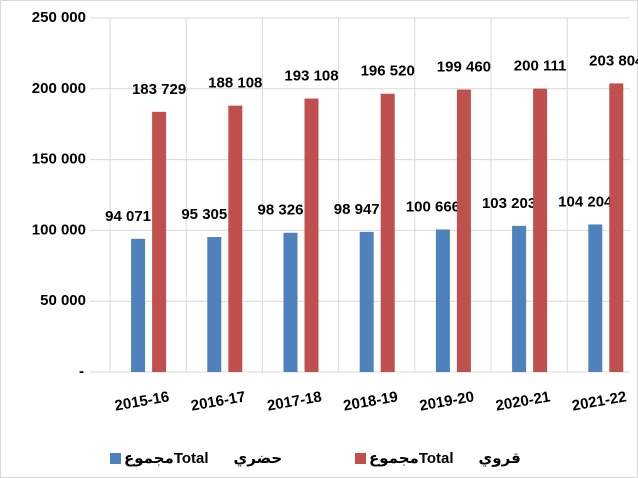 The image size is (638, 478). What do you see at coordinates (281, 210) in the screenshot?
I see `data-label: 98 326` at bounding box center [281, 210].